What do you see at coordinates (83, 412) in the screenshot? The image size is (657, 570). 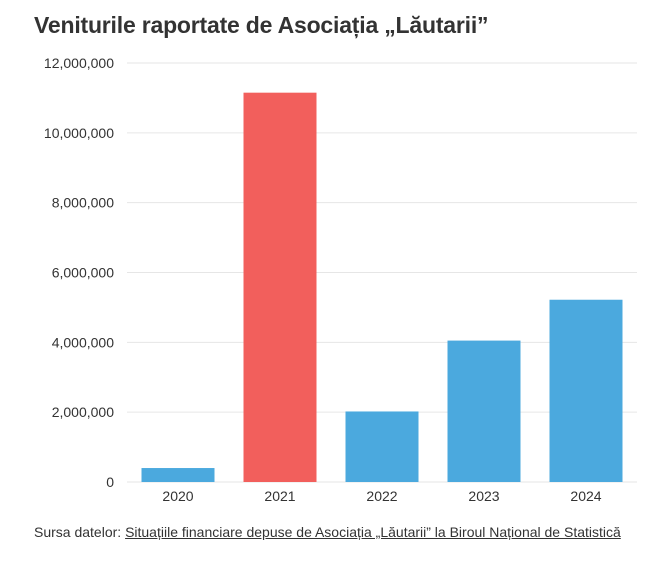 I see `y-tick-label: 2,000,000` at bounding box center [83, 412].